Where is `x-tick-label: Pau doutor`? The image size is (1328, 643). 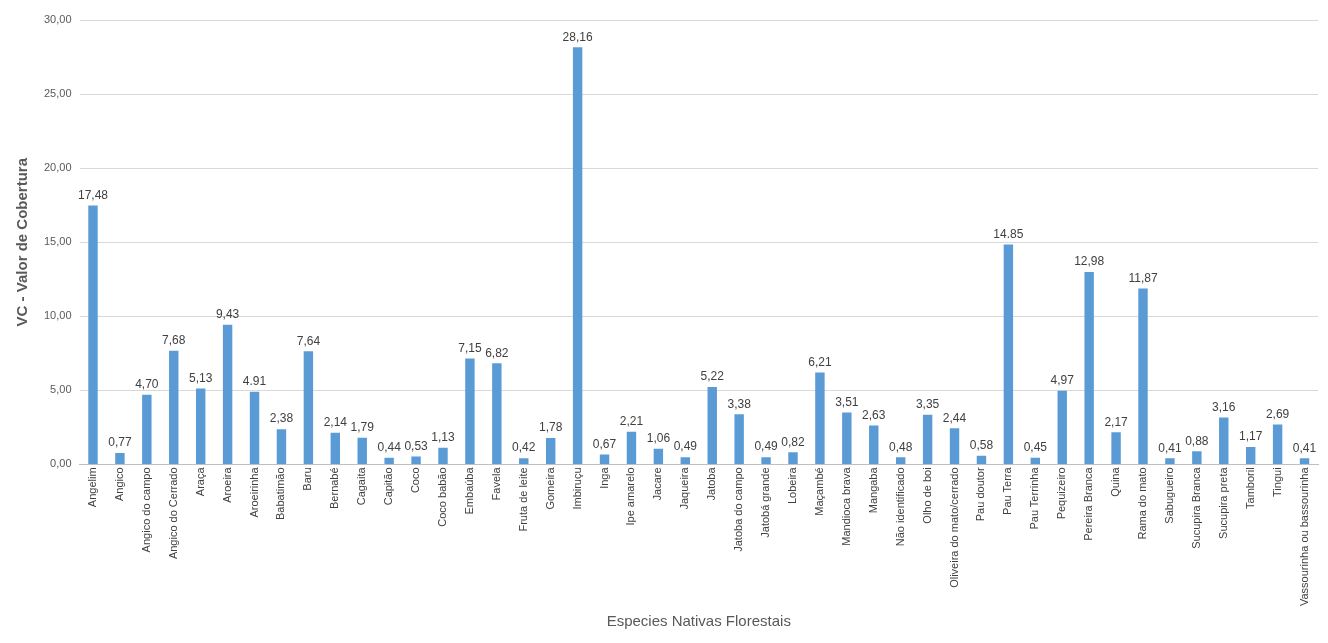
x-tick-label: Pau doutor is located at coordinates (980, 494).